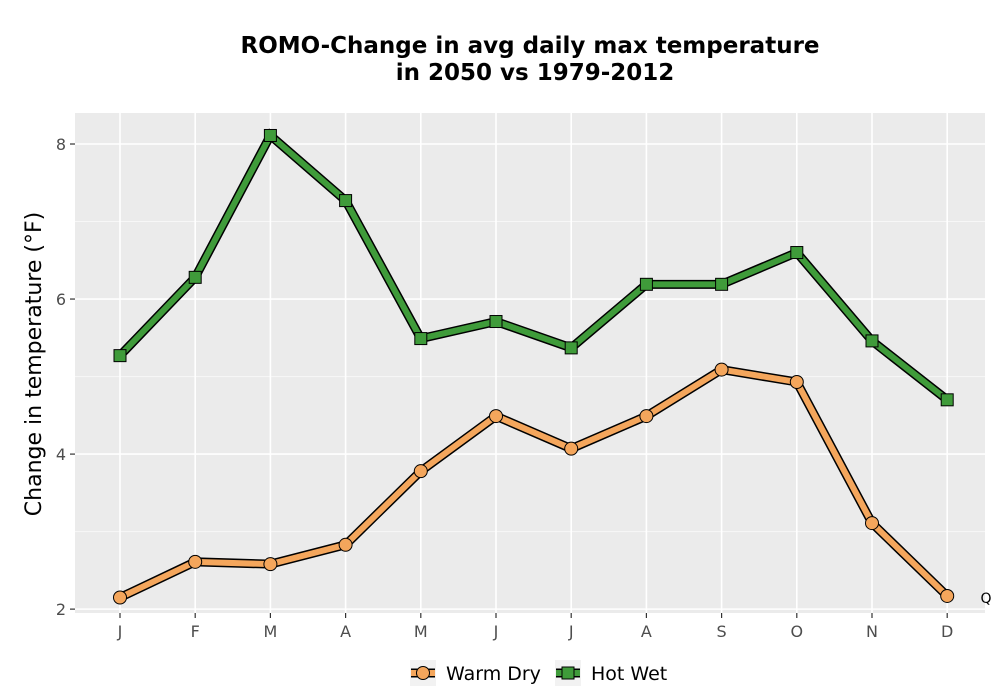  I want to click on y-tick-label: 6, so click(61, 299).